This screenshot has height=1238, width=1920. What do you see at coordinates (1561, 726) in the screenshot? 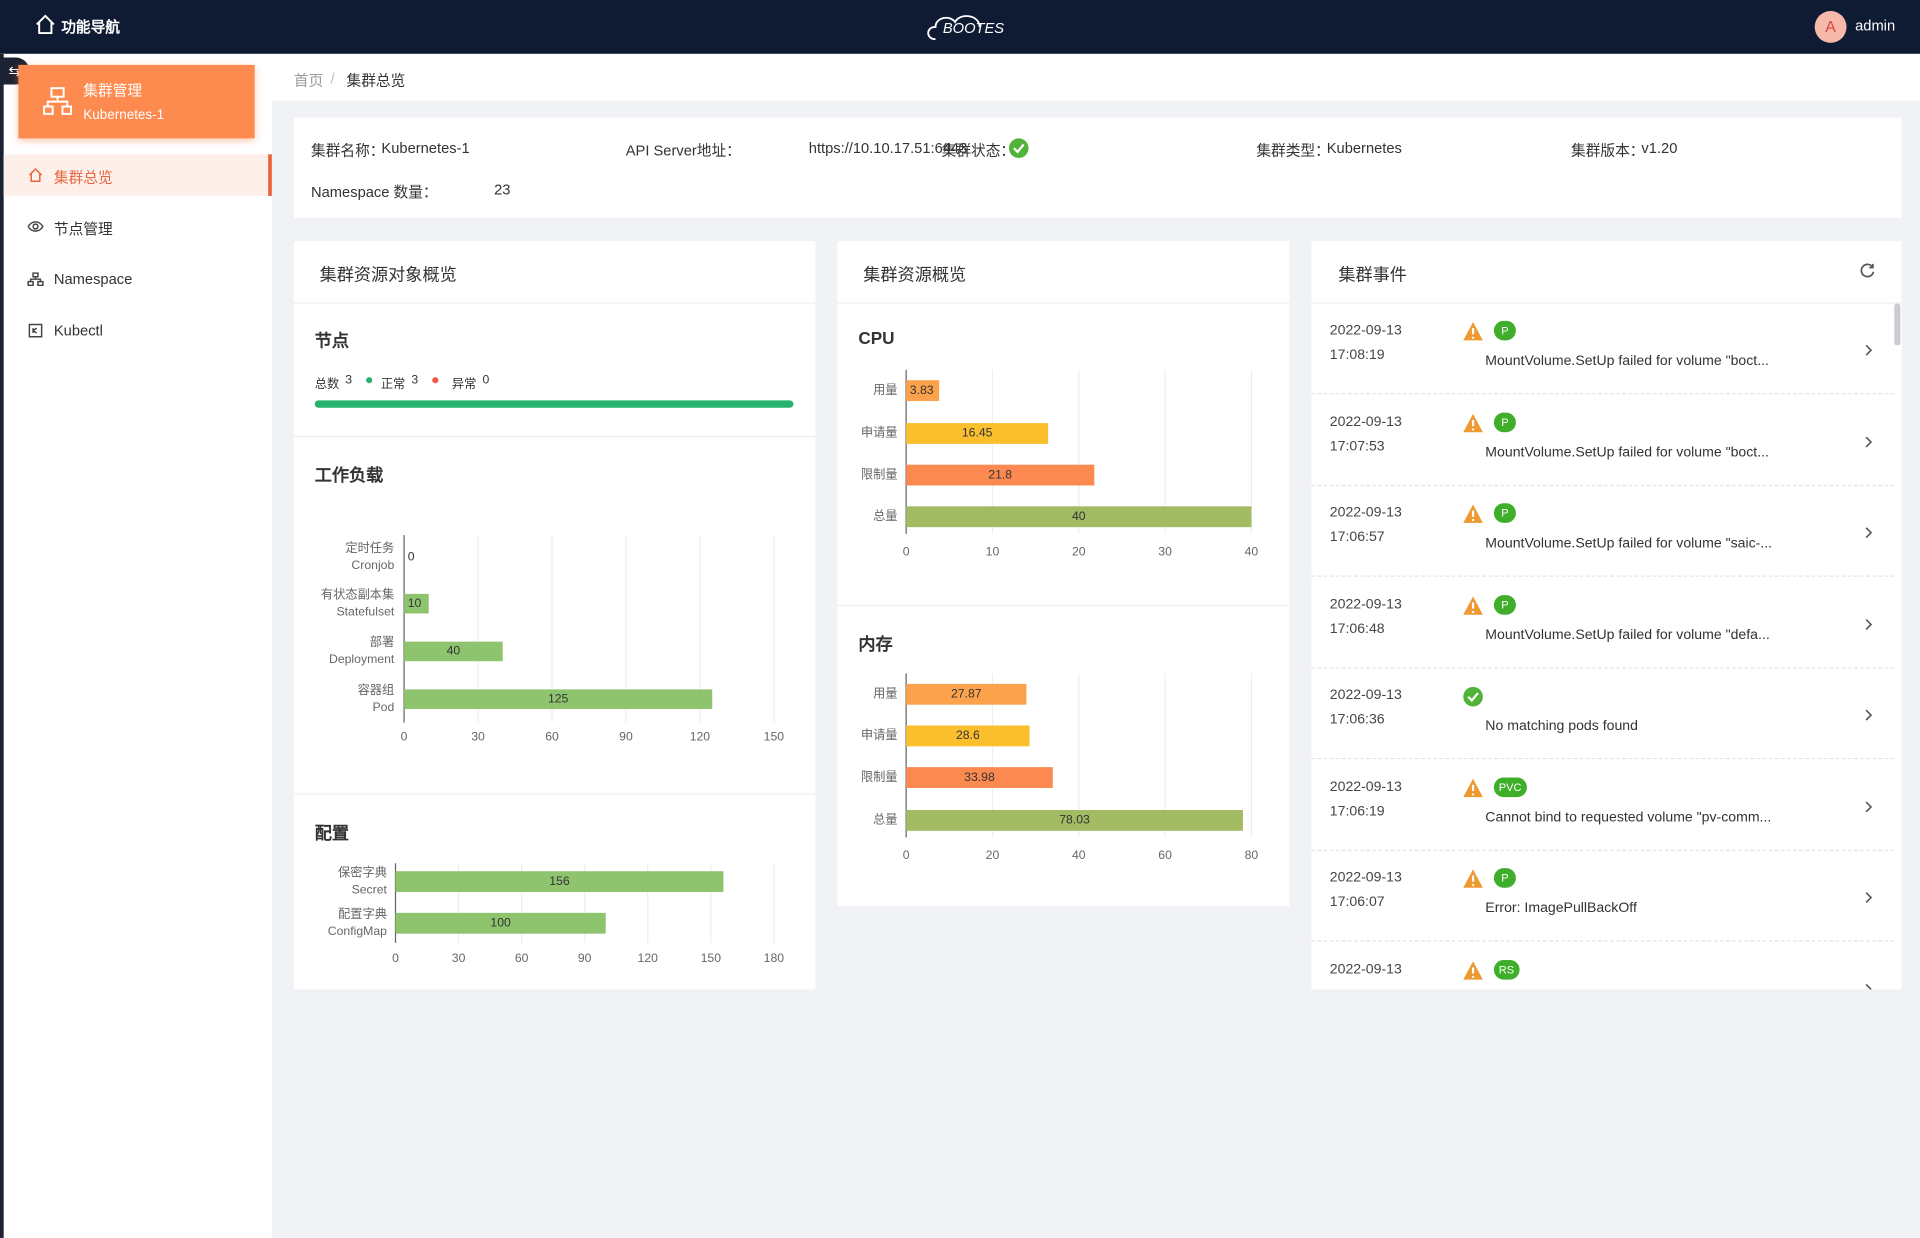
I see `event-message: No matching pods found` at bounding box center [1561, 726].